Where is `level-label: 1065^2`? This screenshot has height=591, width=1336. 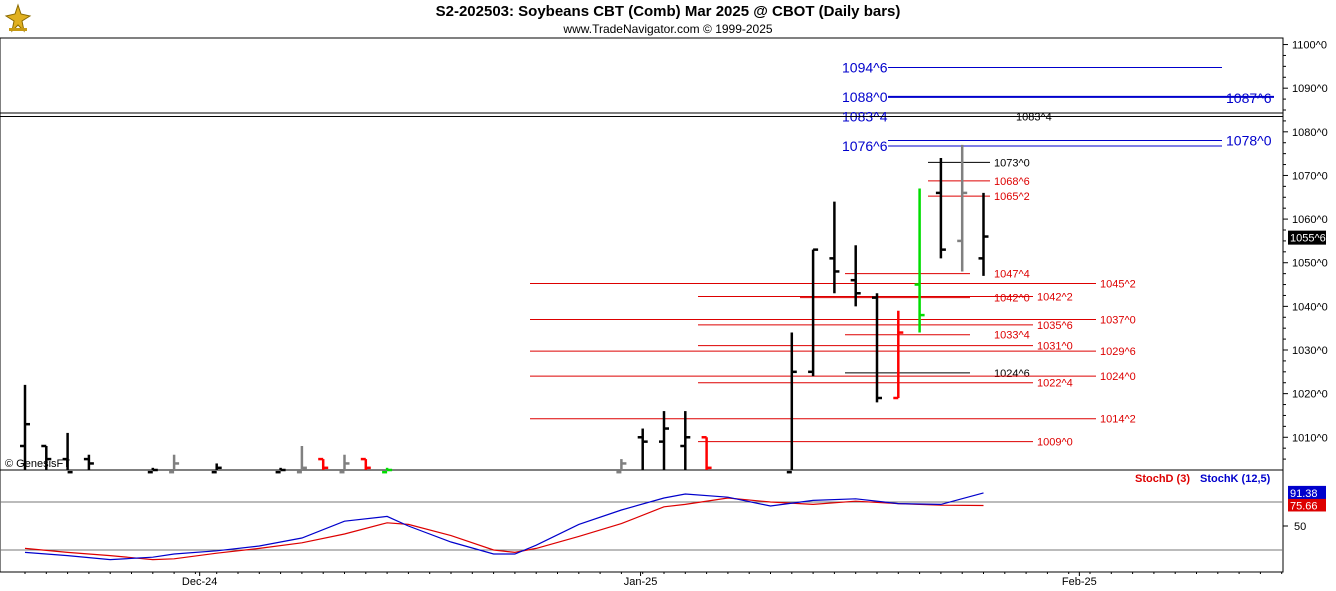 level-label: 1065^2 is located at coordinates (1012, 197).